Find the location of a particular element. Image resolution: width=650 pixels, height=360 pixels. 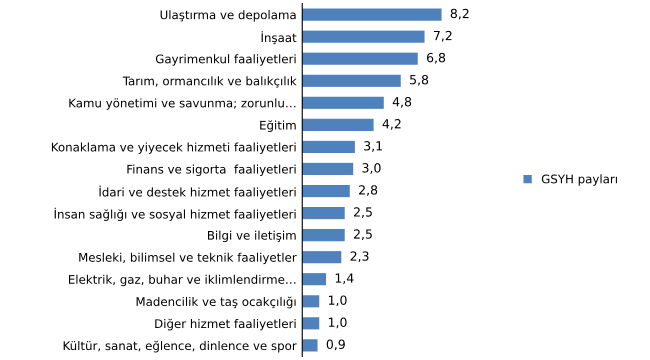

data-label: 2,3 is located at coordinates (359, 256).